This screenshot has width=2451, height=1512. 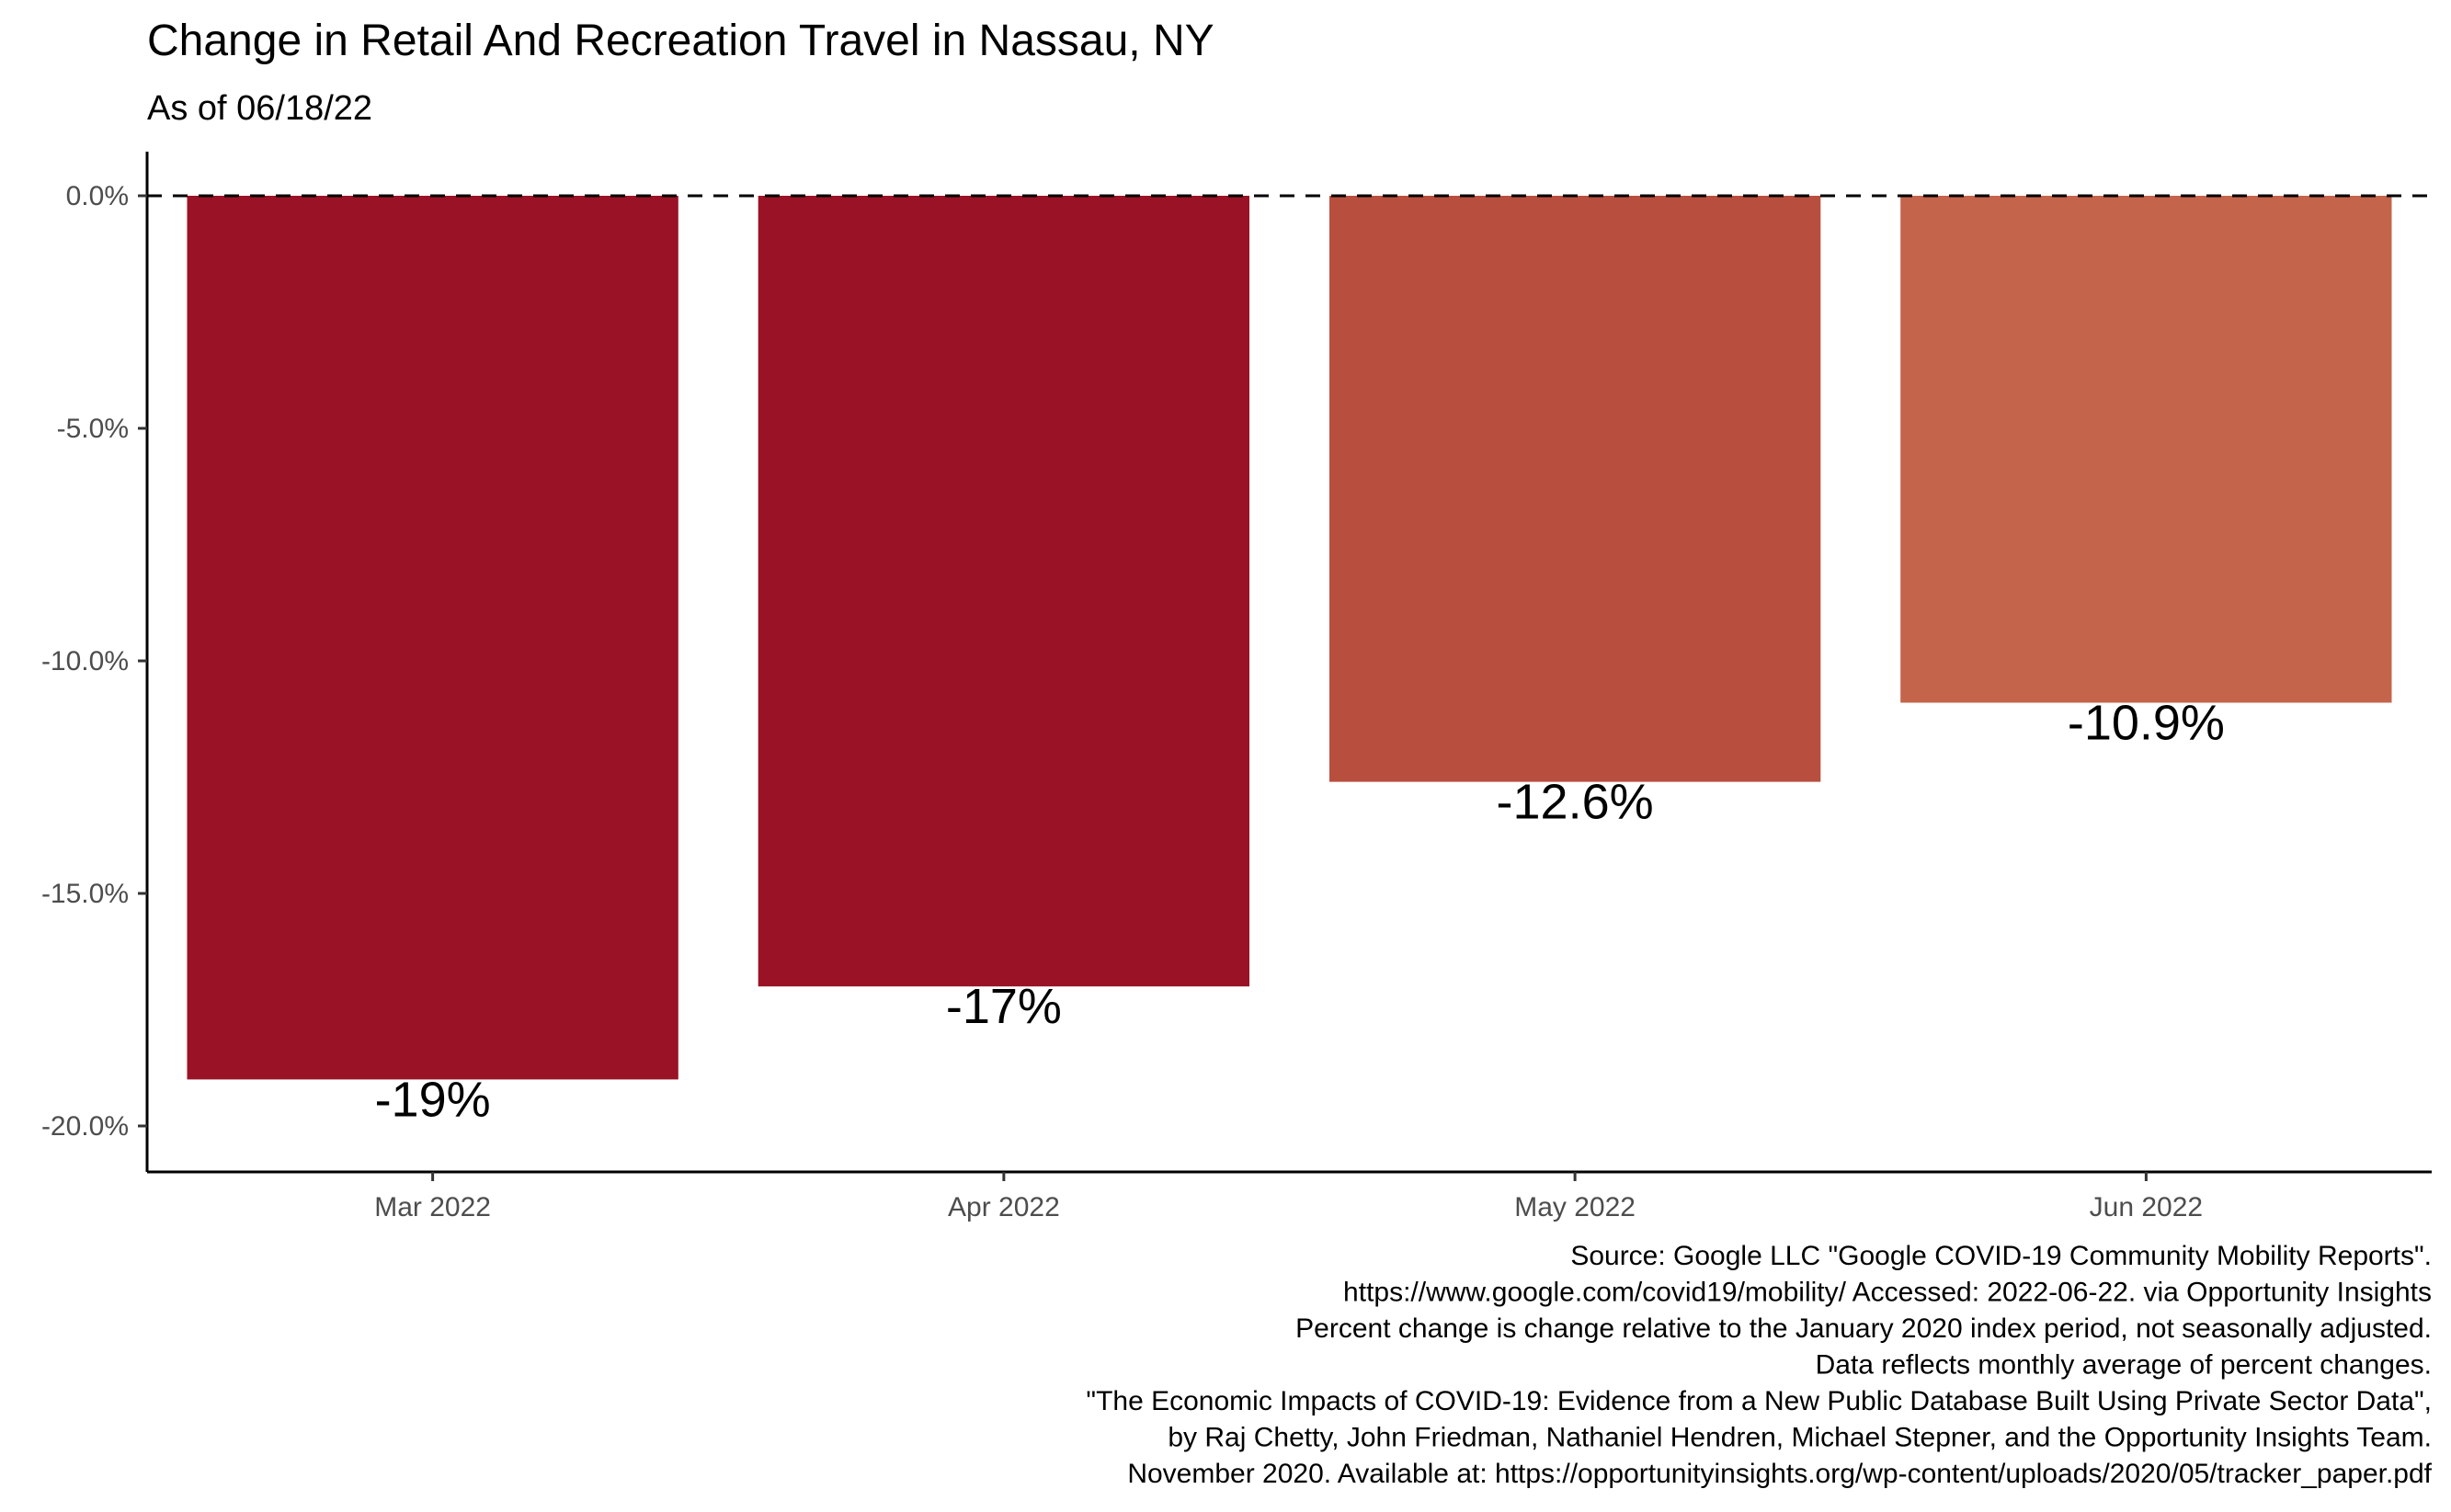 What do you see at coordinates (85, 894) in the screenshot?
I see `y-tick-label: -15.0%` at bounding box center [85, 894].